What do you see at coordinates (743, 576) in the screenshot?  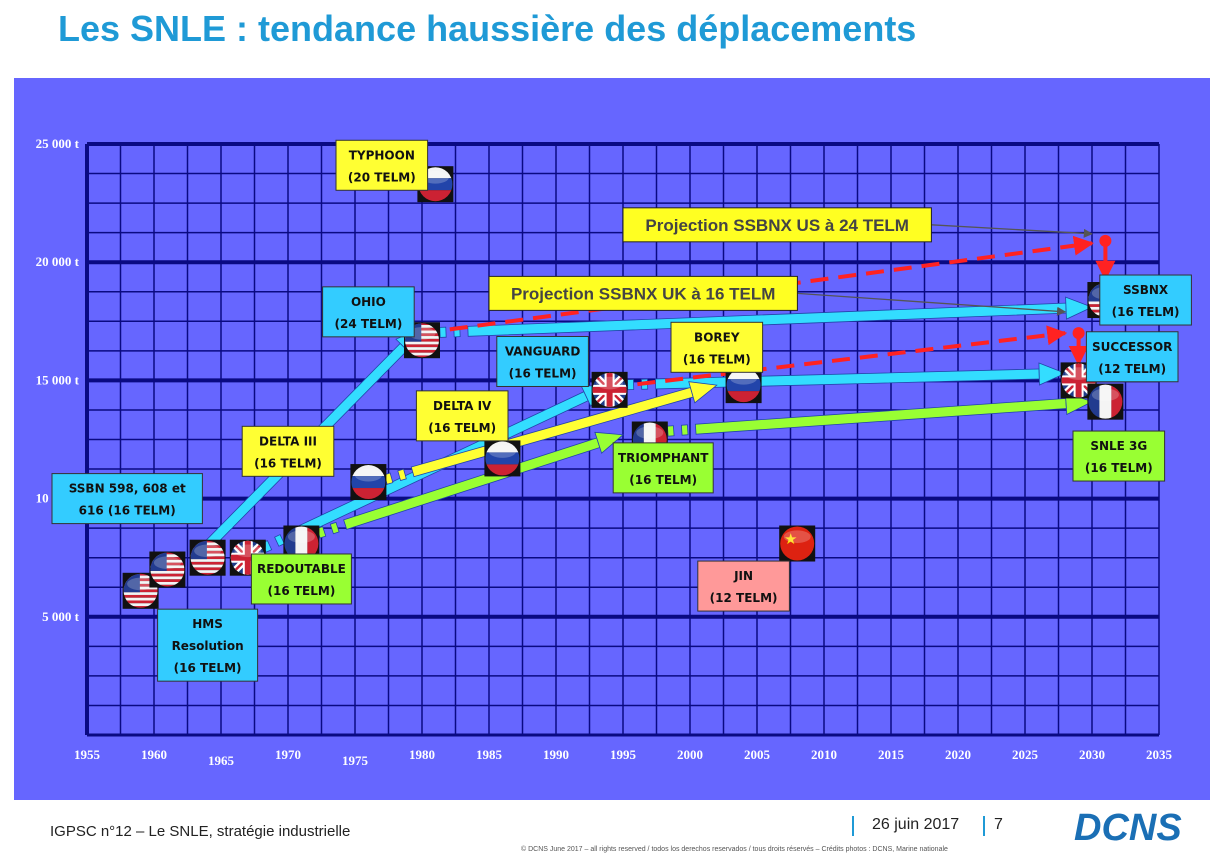 I see `label-text: JIN` at bounding box center [743, 576].